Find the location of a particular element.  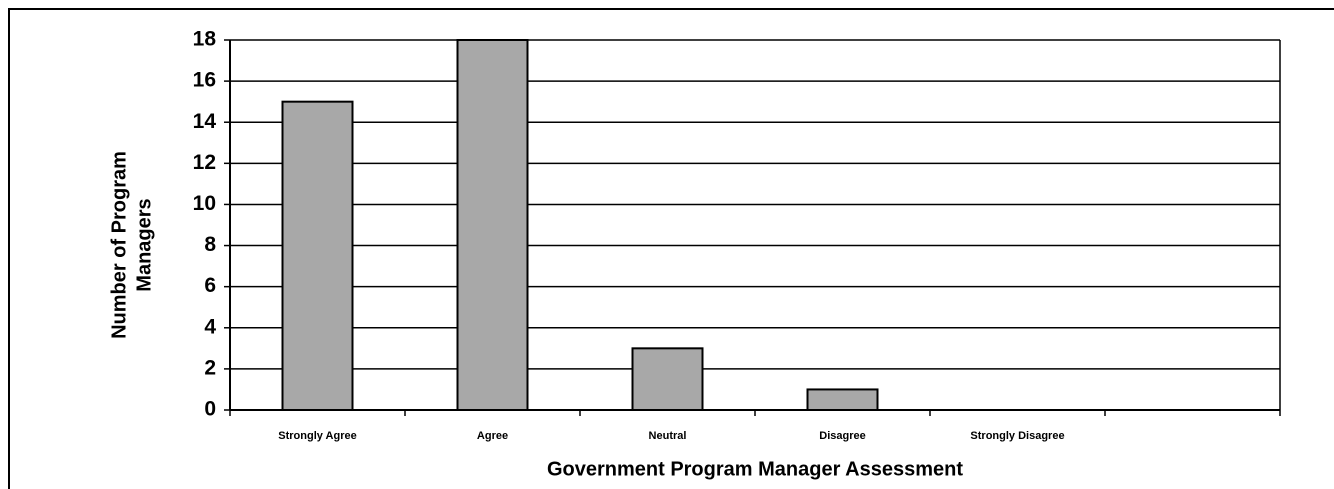

y-tick-label: 2 is located at coordinates (210, 367).